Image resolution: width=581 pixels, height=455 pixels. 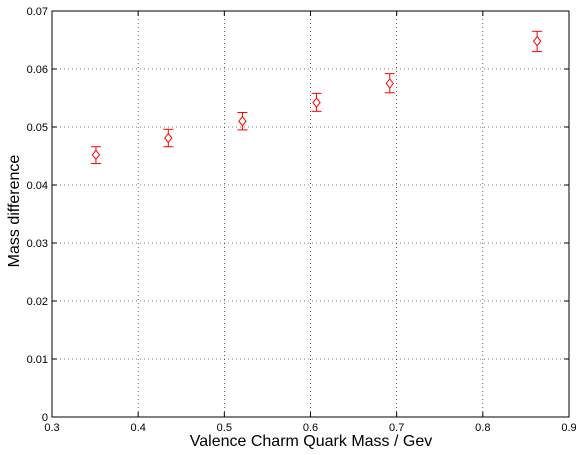 What do you see at coordinates (482, 428) in the screenshot?
I see `x-tick-label: 0.8` at bounding box center [482, 428].